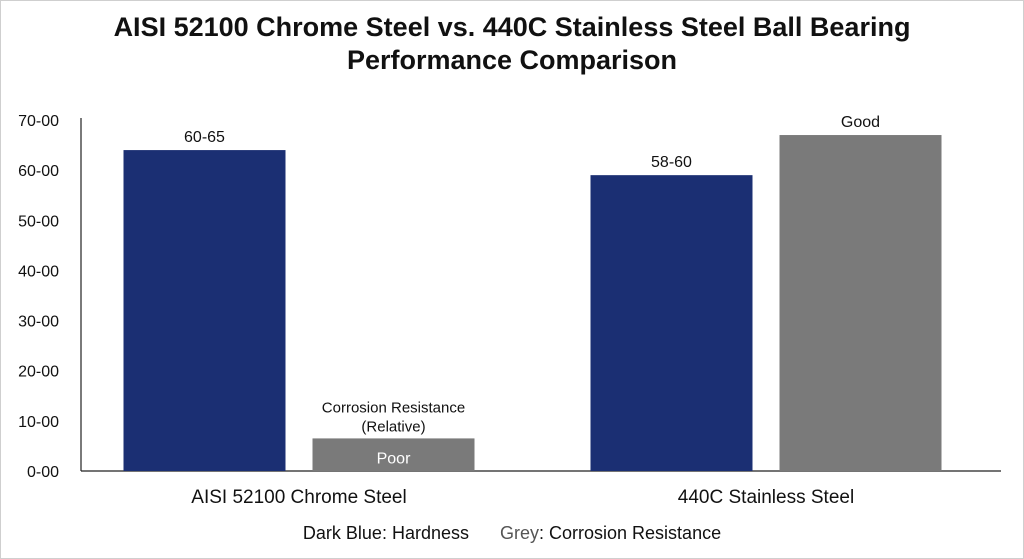 This screenshot has width=1024, height=559. Describe the element at coordinates (394, 458) in the screenshot. I see `bar-data-label: Poor` at that location.